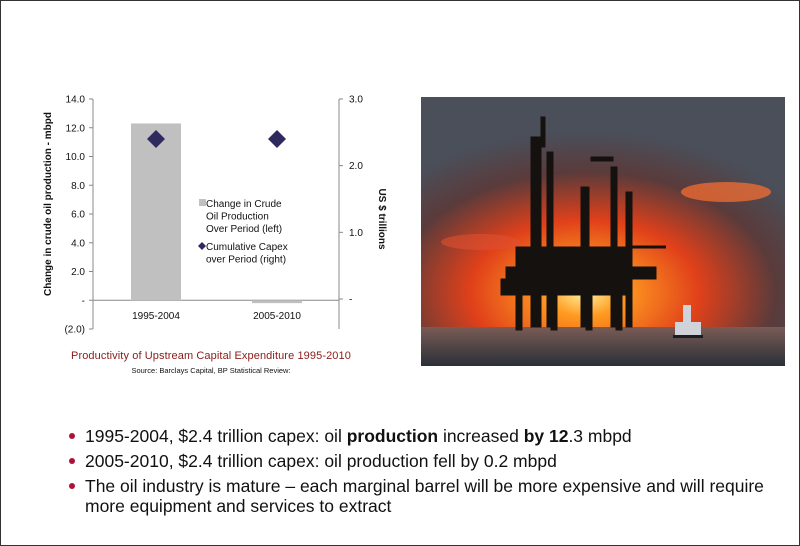 The height and width of the screenshot is (546, 800). Describe the element at coordinates (356, 166) in the screenshot. I see `y2-tick-label: 2.0` at that location.